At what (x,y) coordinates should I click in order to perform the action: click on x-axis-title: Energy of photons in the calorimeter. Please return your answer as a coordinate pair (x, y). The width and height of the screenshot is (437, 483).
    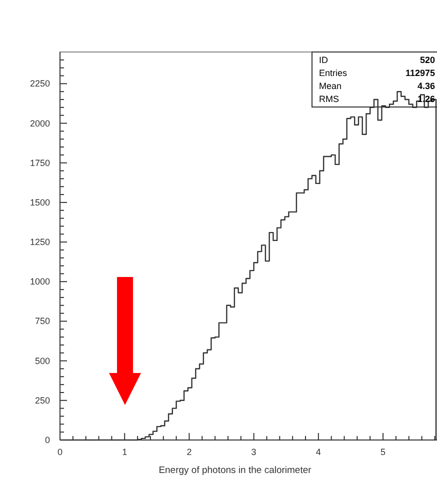
    Looking at the image, I should click on (235, 470).